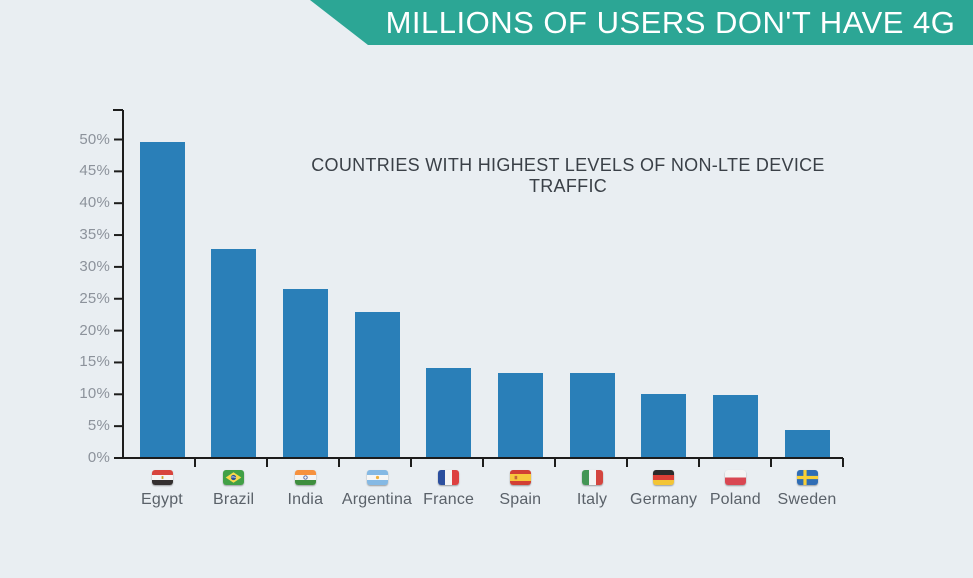 This screenshot has width=973, height=578. Describe the element at coordinates (735, 499) in the screenshot. I see `country-label: Poland` at that location.